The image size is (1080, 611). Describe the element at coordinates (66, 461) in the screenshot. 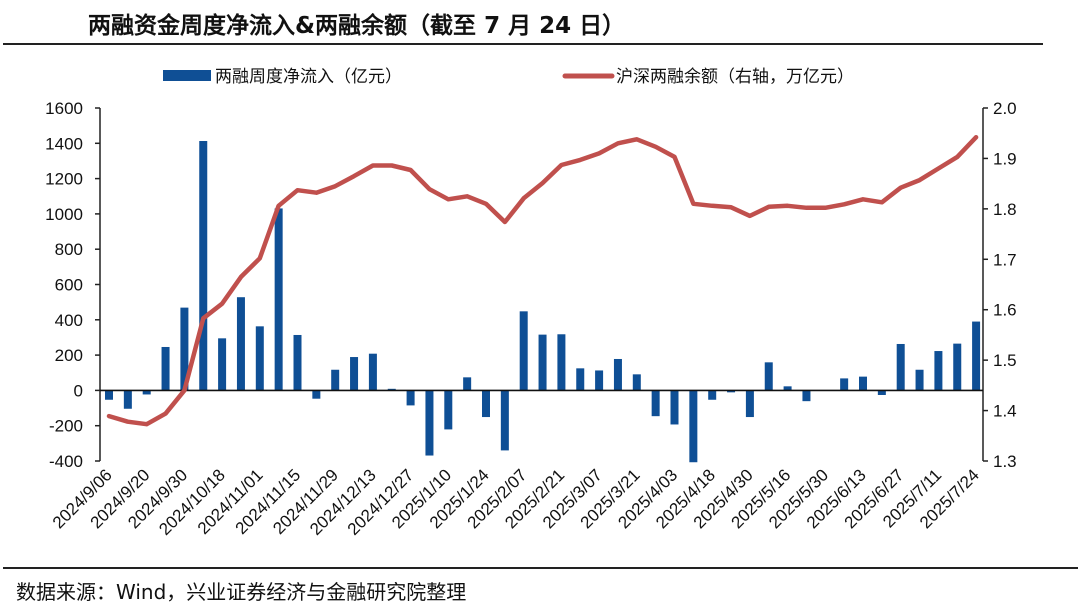

I see `left-axis-tick-label: -400` at that location.